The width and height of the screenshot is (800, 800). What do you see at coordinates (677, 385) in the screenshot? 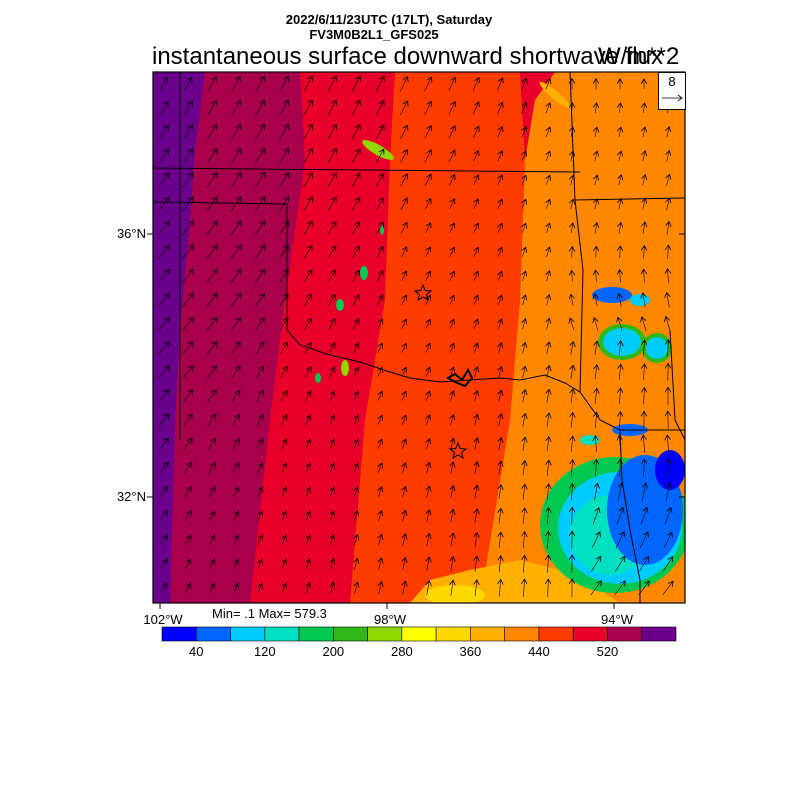
I see `border-mo-ar-east` at bounding box center [677, 385].